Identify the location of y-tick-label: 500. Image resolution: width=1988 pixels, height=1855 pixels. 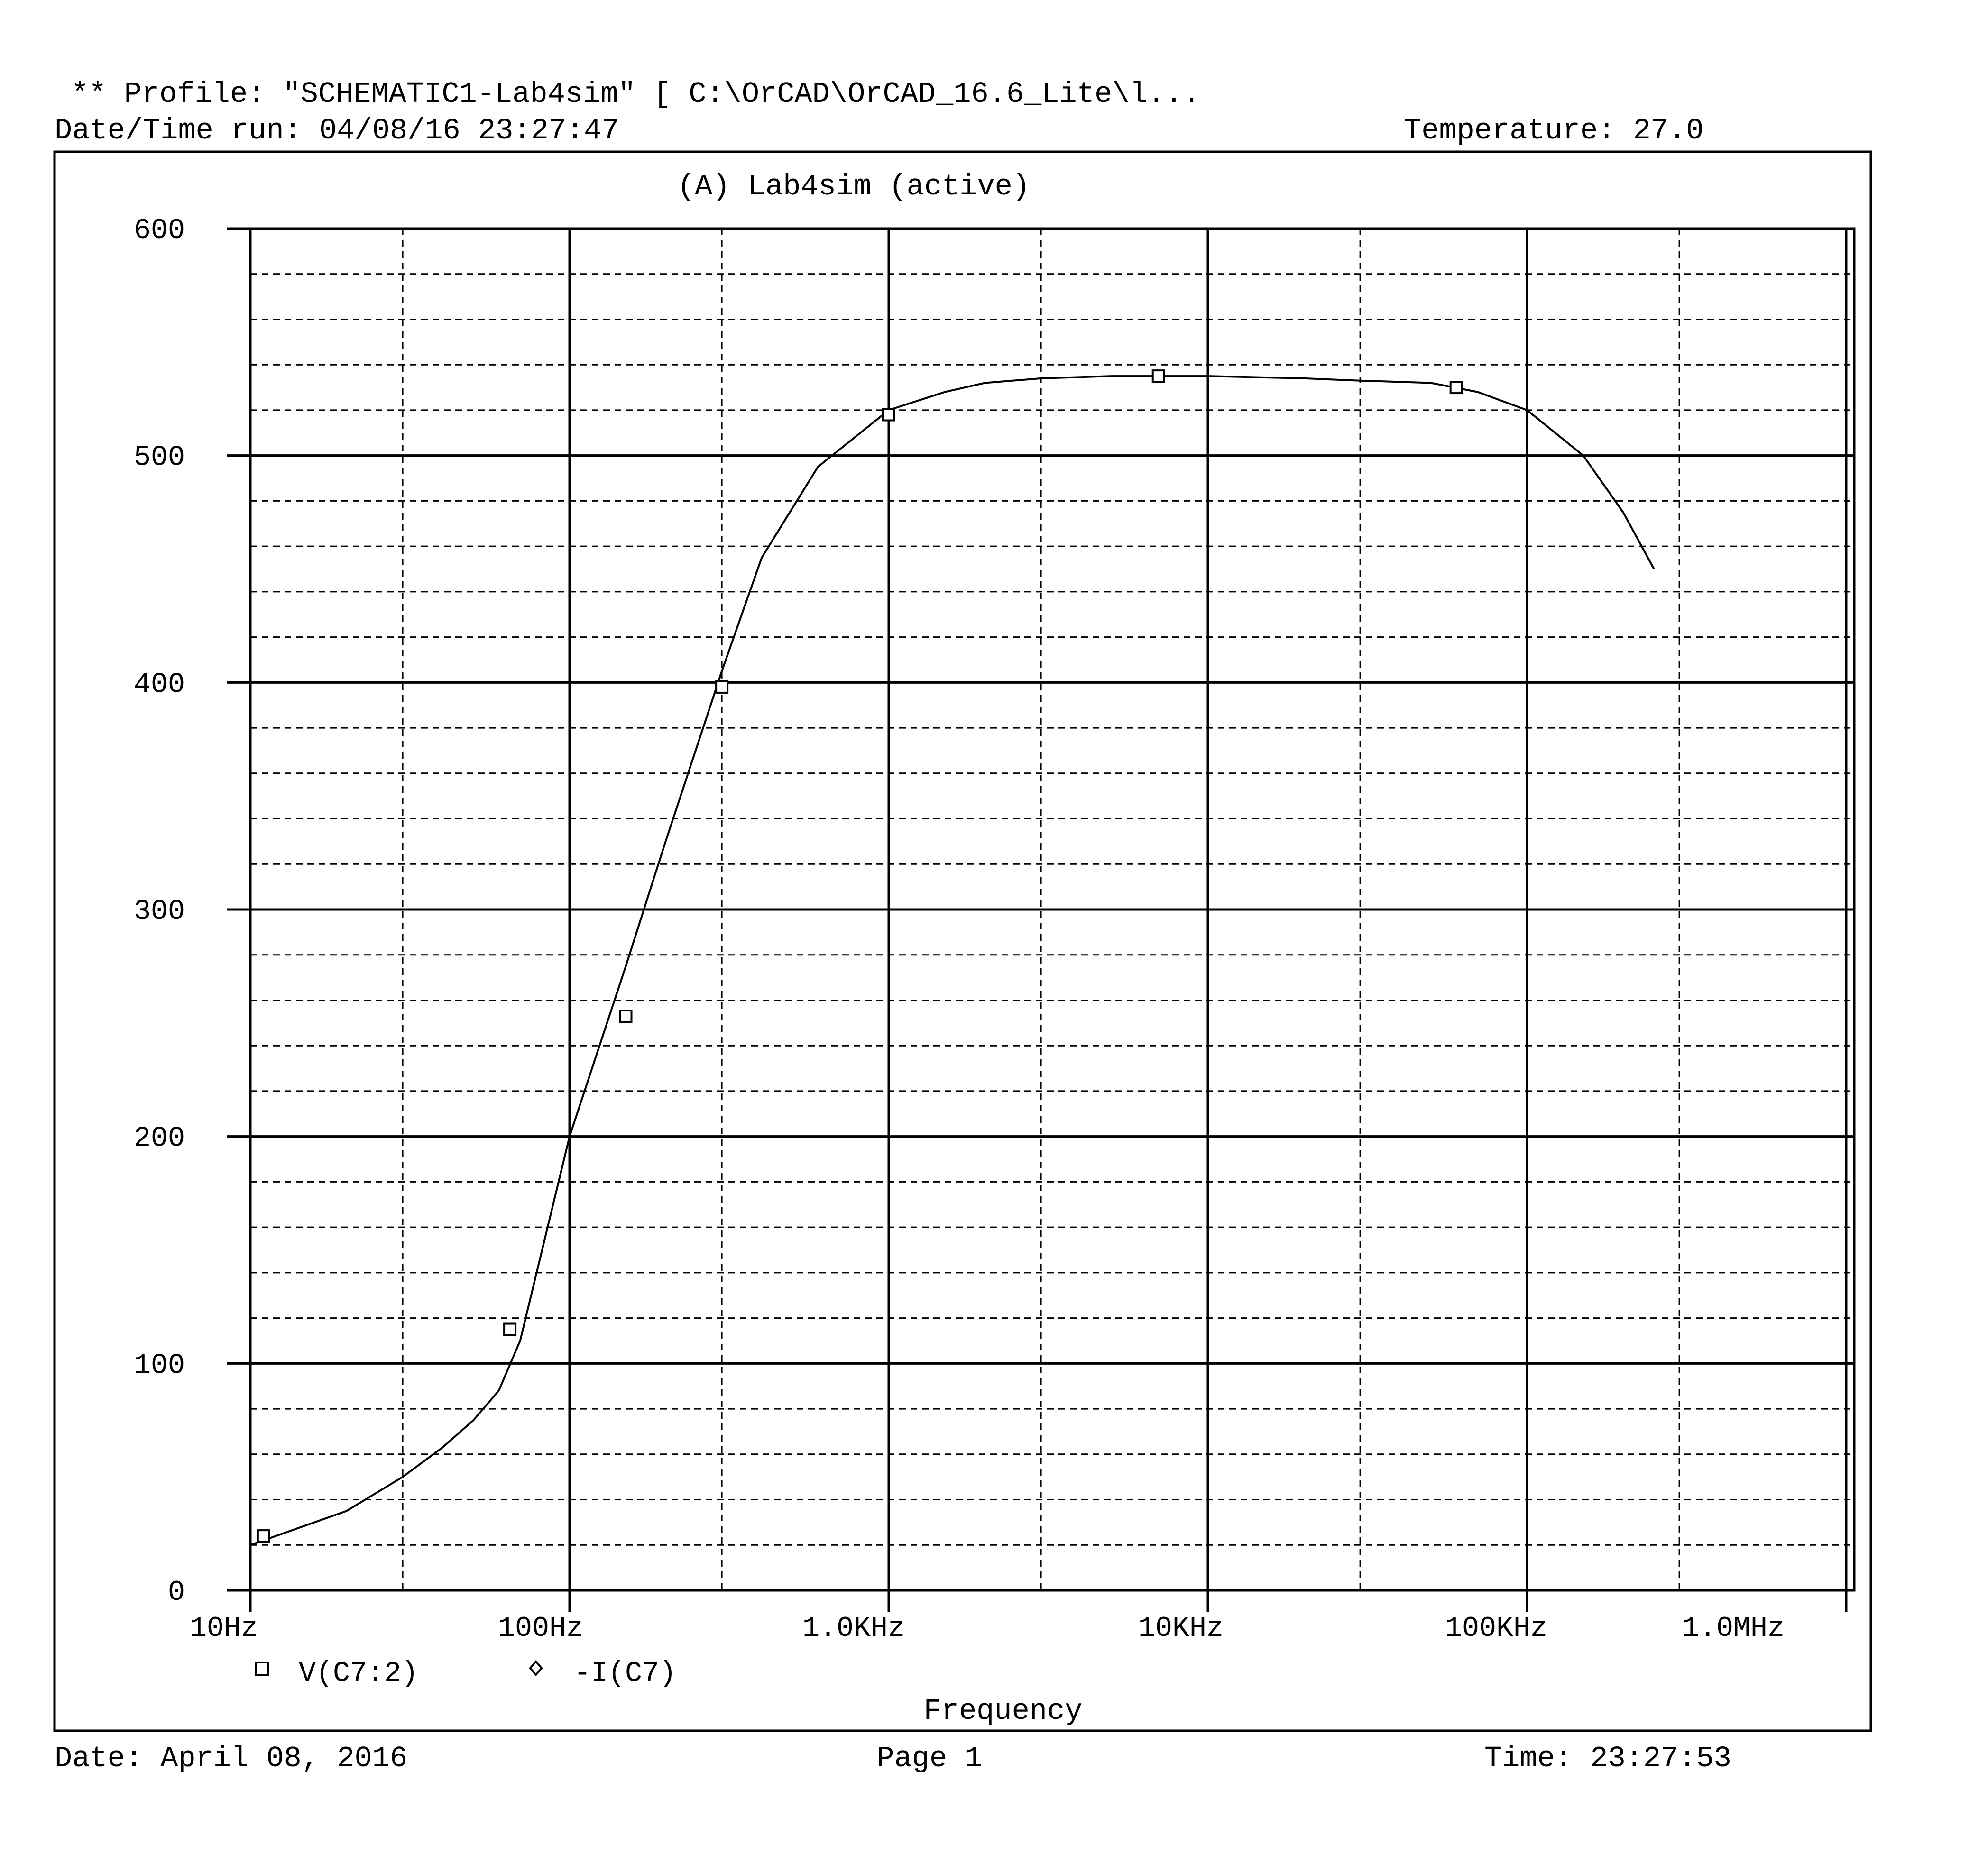
(159, 458).